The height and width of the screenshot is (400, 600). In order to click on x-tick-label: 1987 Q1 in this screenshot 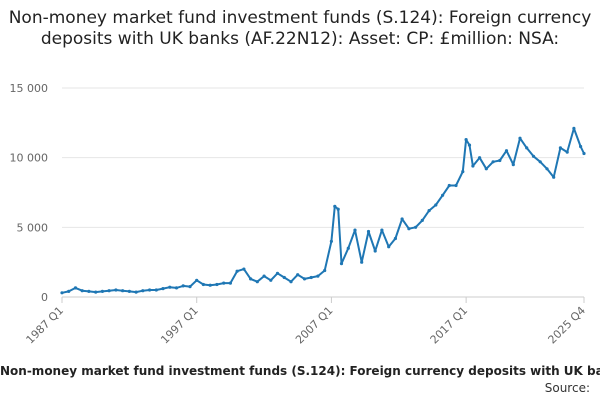, I will do `click(45, 325)`.